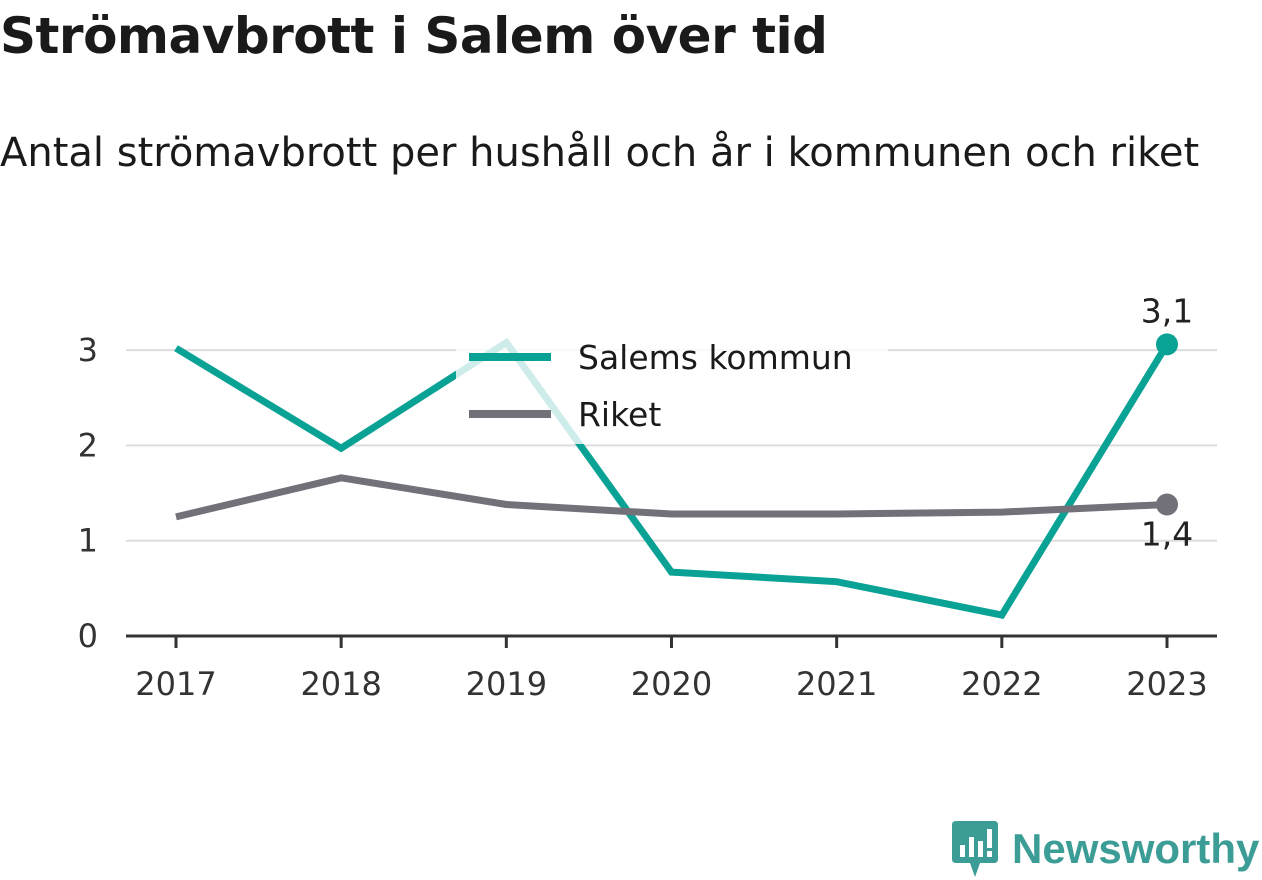 Image resolution: width=1262 pixels, height=880 pixels. I want to click on newsworthy-brand: Newsworthy, so click(1104, 849).